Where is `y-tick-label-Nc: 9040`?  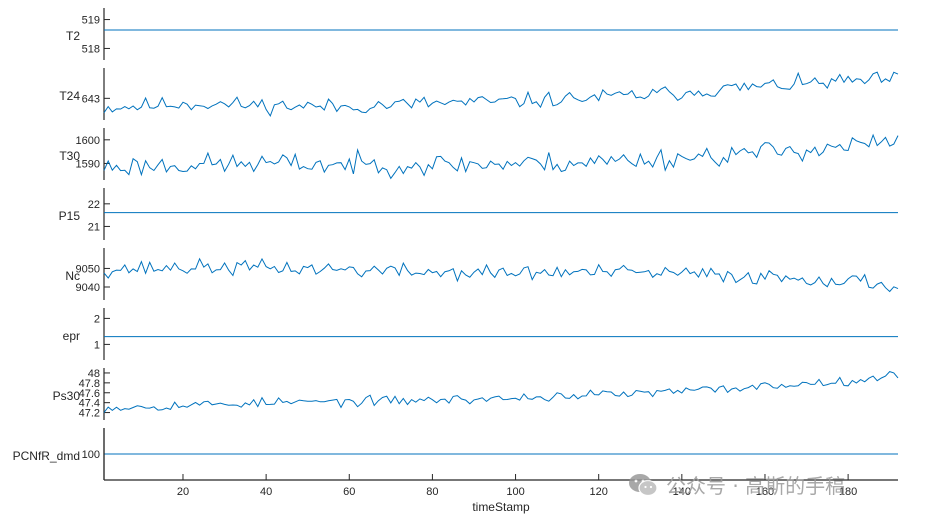
y-tick-label-Nc: 9040 is located at coordinates (88, 288).